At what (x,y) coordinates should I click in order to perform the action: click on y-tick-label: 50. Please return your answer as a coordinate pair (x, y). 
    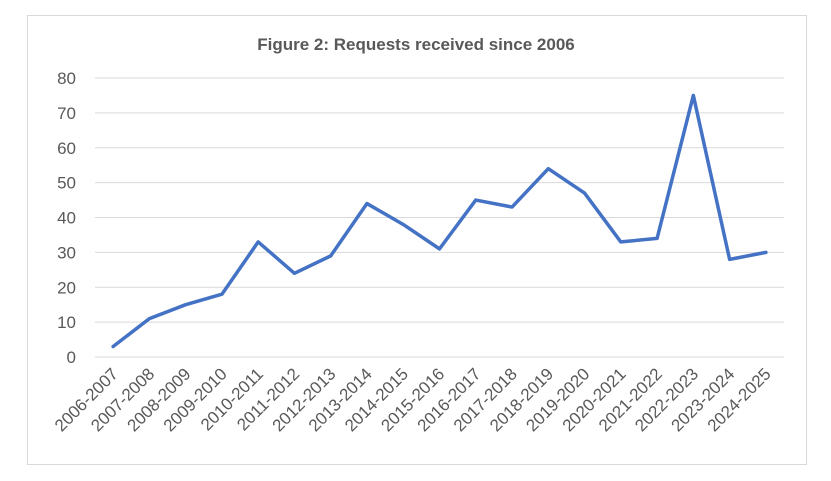
    Looking at the image, I should click on (66, 183).